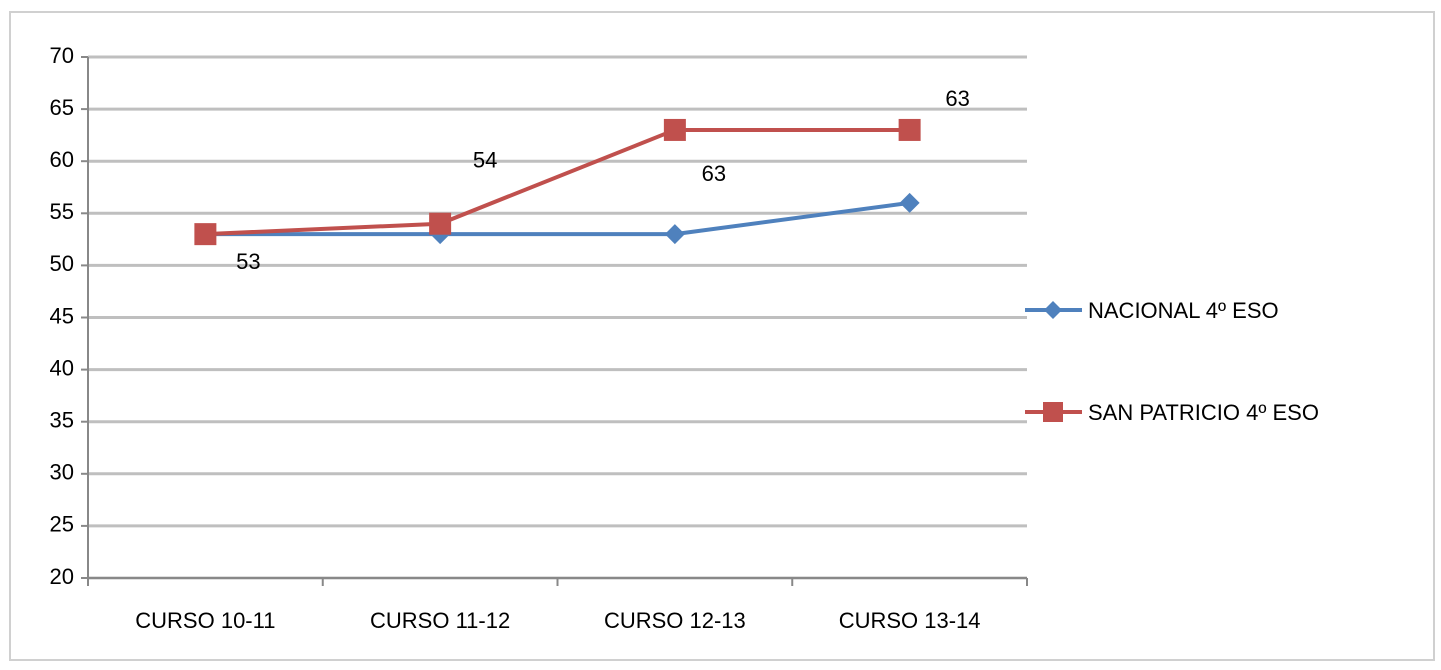  Describe the element at coordinates (62, 315) in the screenshot. I see `y-tick-label: 45` at that location.